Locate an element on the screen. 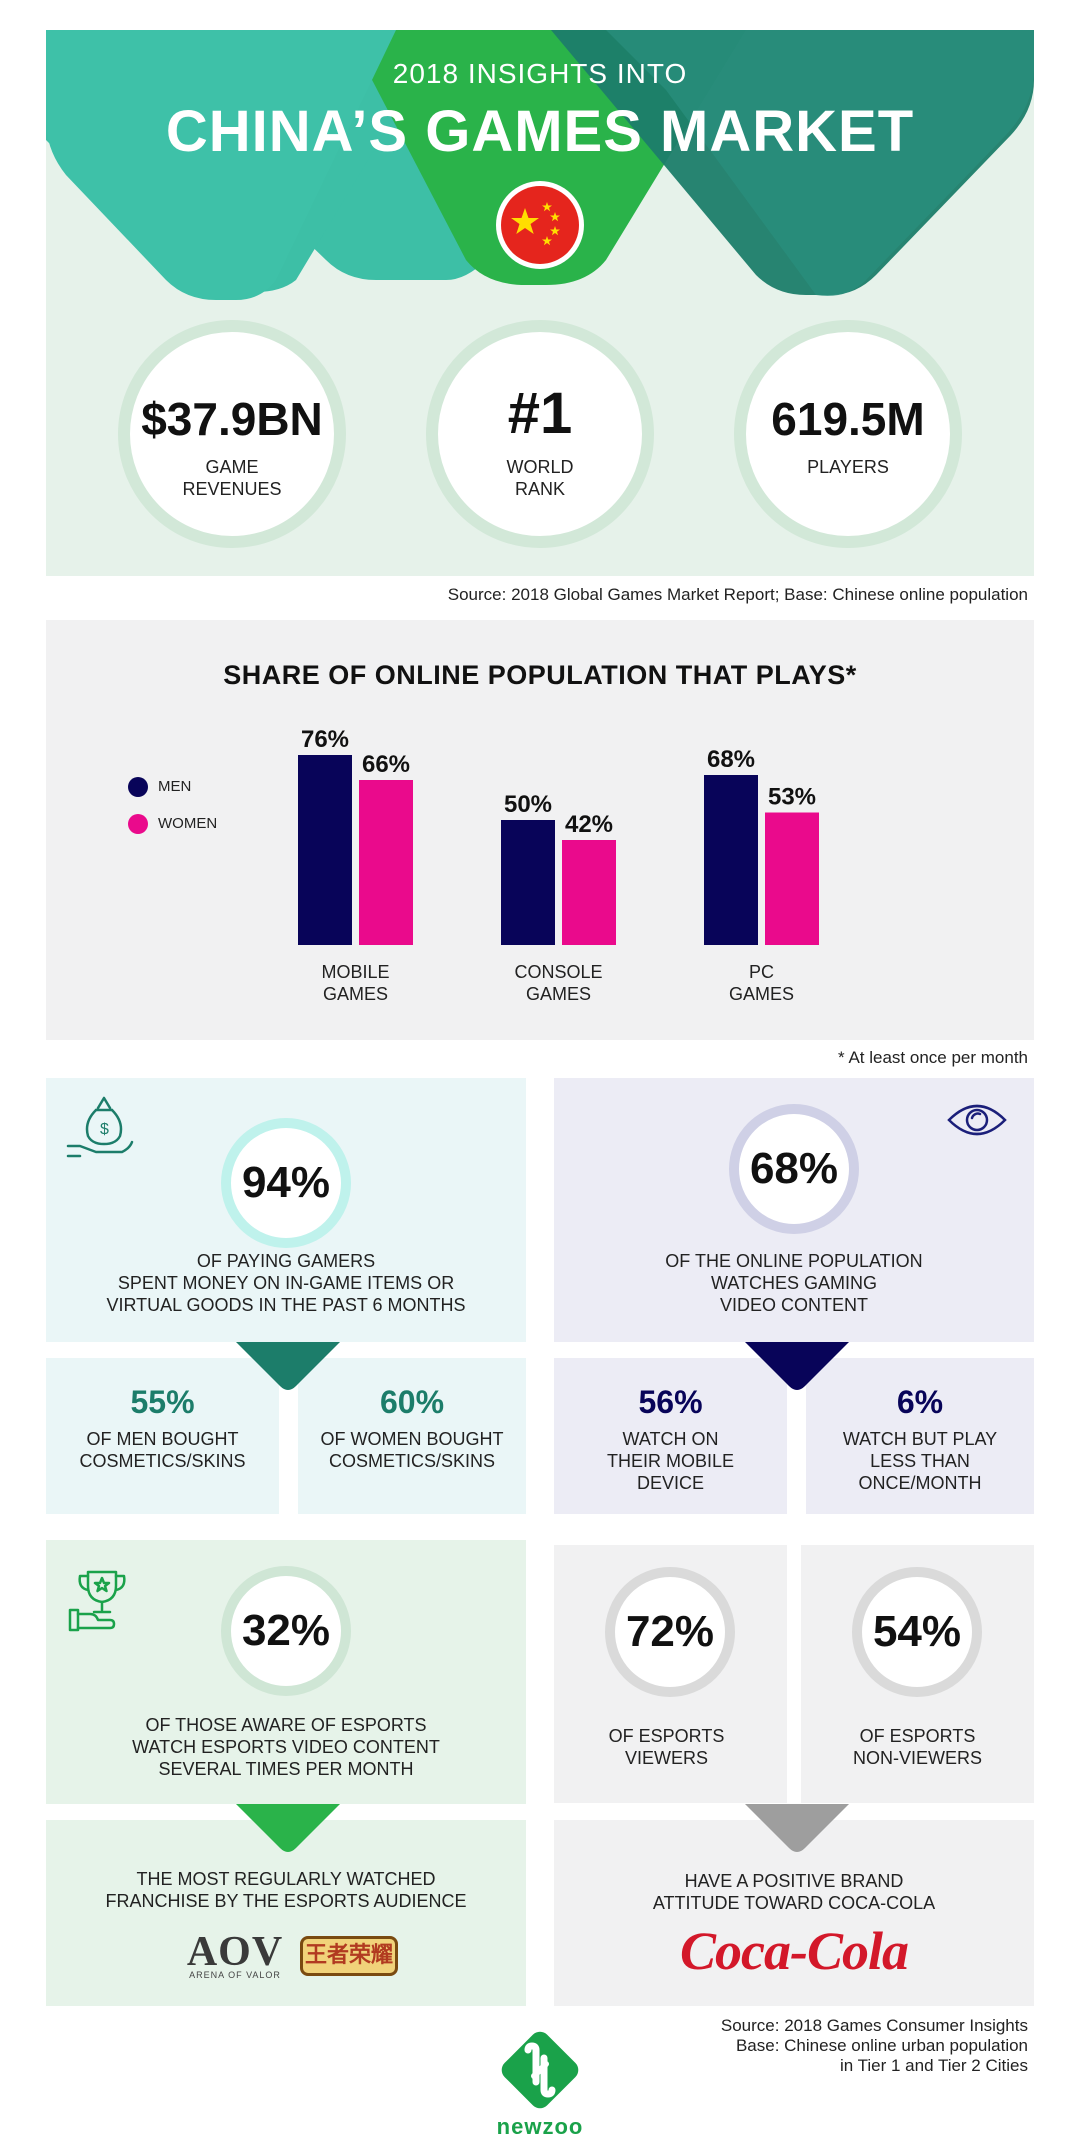 The image size is (1080, 2147). video-text-1: OF THE ONLINE POPULATION is located at coordinates (794, 1261).